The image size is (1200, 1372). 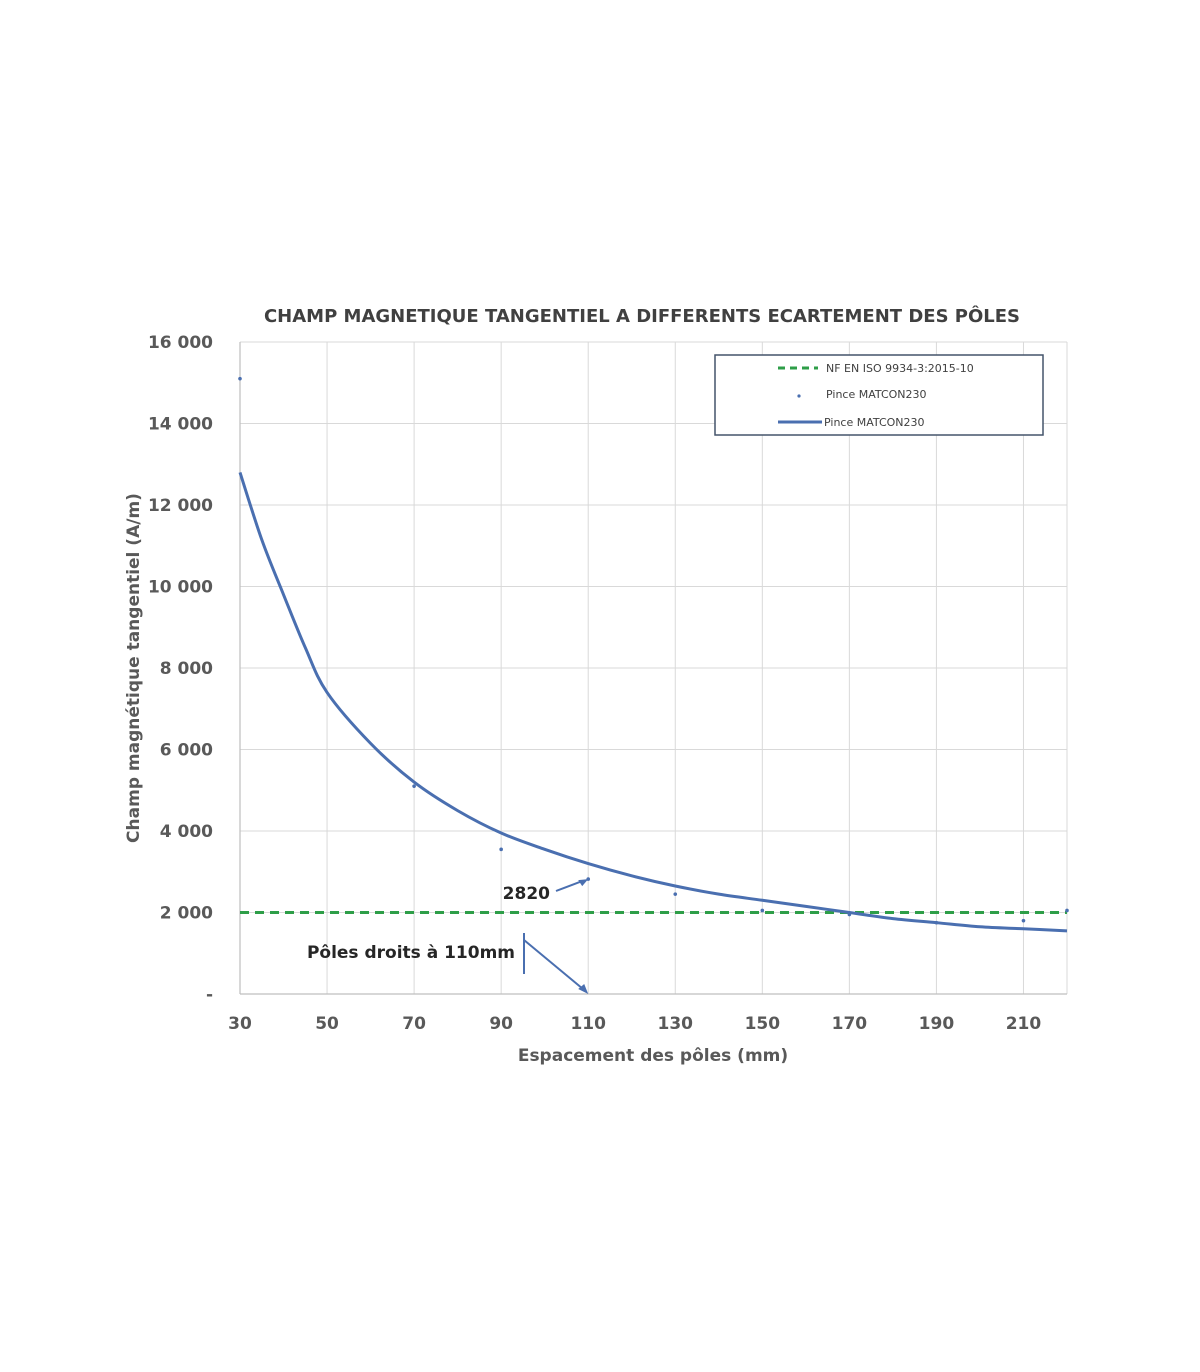 I want to click on x-tick-label: 50, so click(x=327, y=1024).